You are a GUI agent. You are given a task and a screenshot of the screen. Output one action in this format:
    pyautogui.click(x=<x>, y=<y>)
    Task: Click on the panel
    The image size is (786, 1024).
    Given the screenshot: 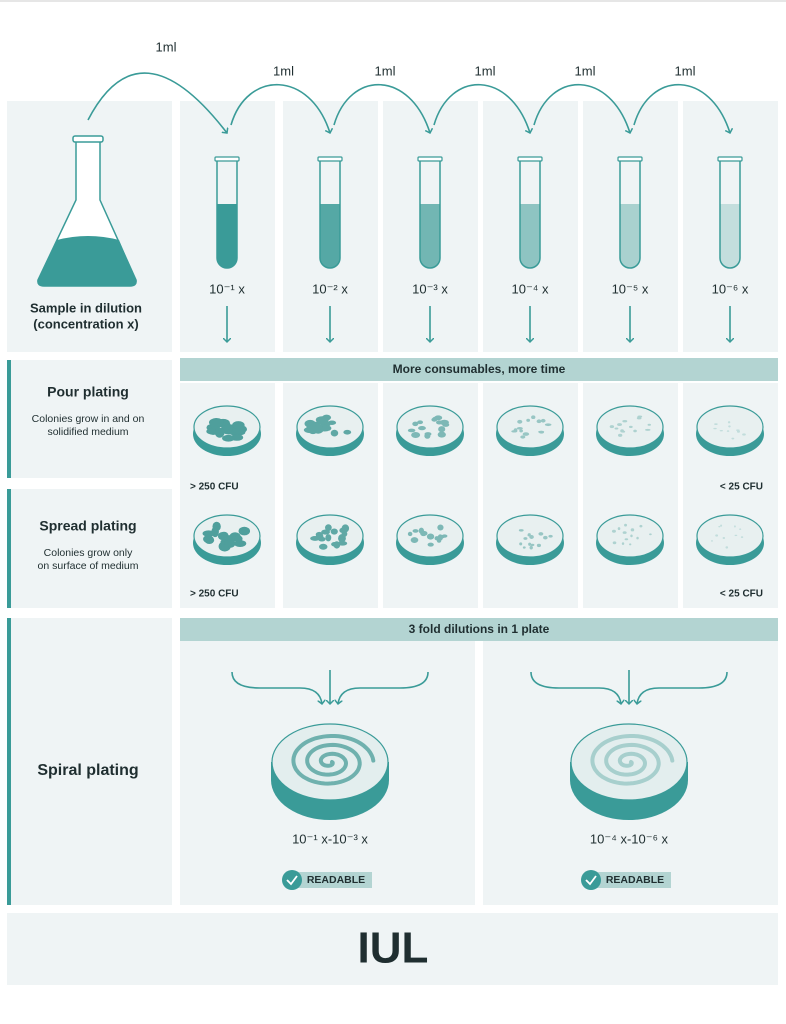 What is the action you would take?
    pyautogui.click(x=89, y=548)
    